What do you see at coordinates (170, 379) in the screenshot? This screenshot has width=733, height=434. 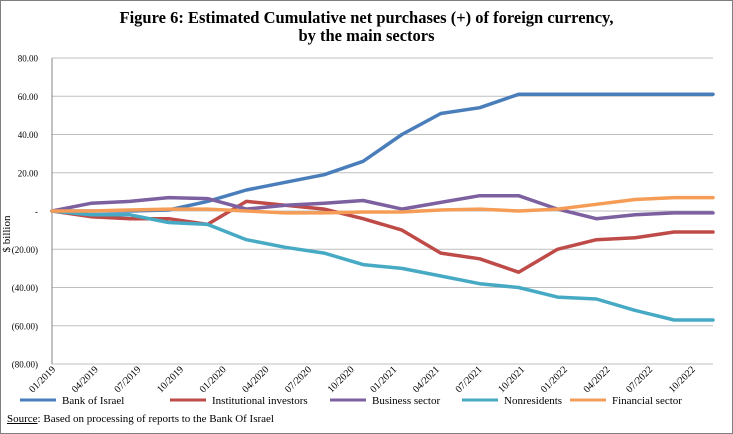 I see `x-tick-label: 10/2019` at bounding box center [170, 379].